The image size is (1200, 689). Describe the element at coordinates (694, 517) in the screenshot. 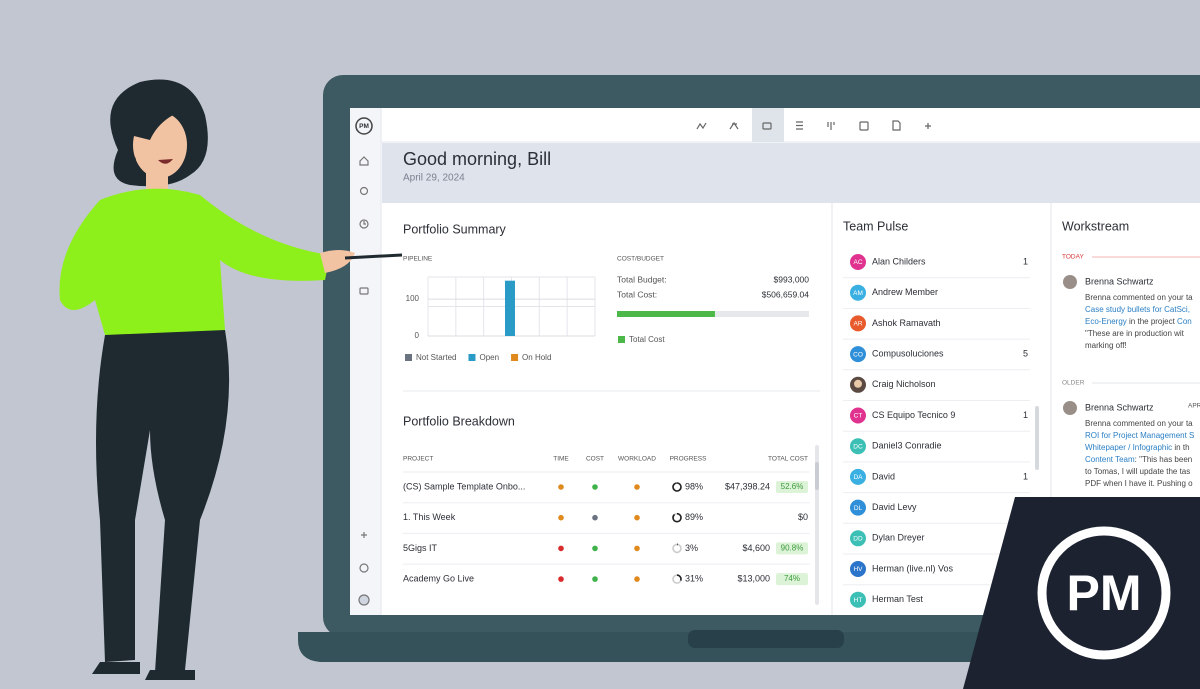

I see `progress: 89%` at that location.